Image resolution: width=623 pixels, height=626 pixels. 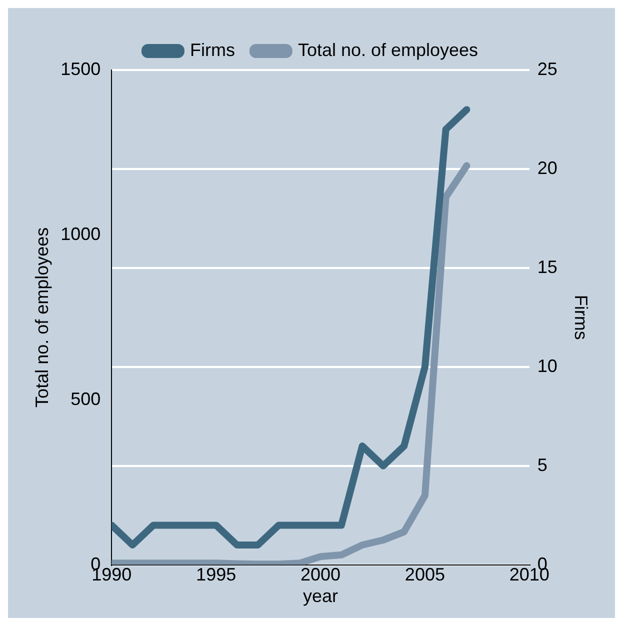 I want to click on y-tick-label: 500, so click(x=85, y=398).